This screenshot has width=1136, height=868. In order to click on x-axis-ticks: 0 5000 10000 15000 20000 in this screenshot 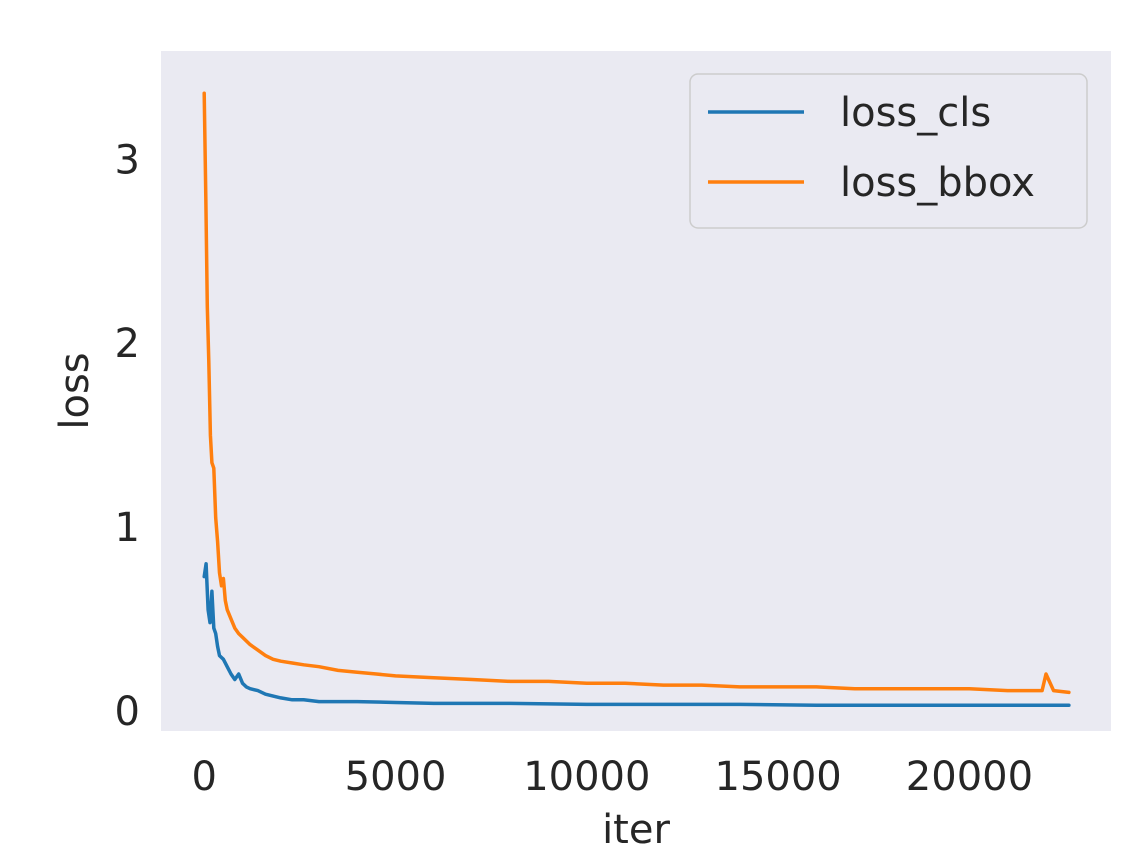, I will do `click(613, 777)`.